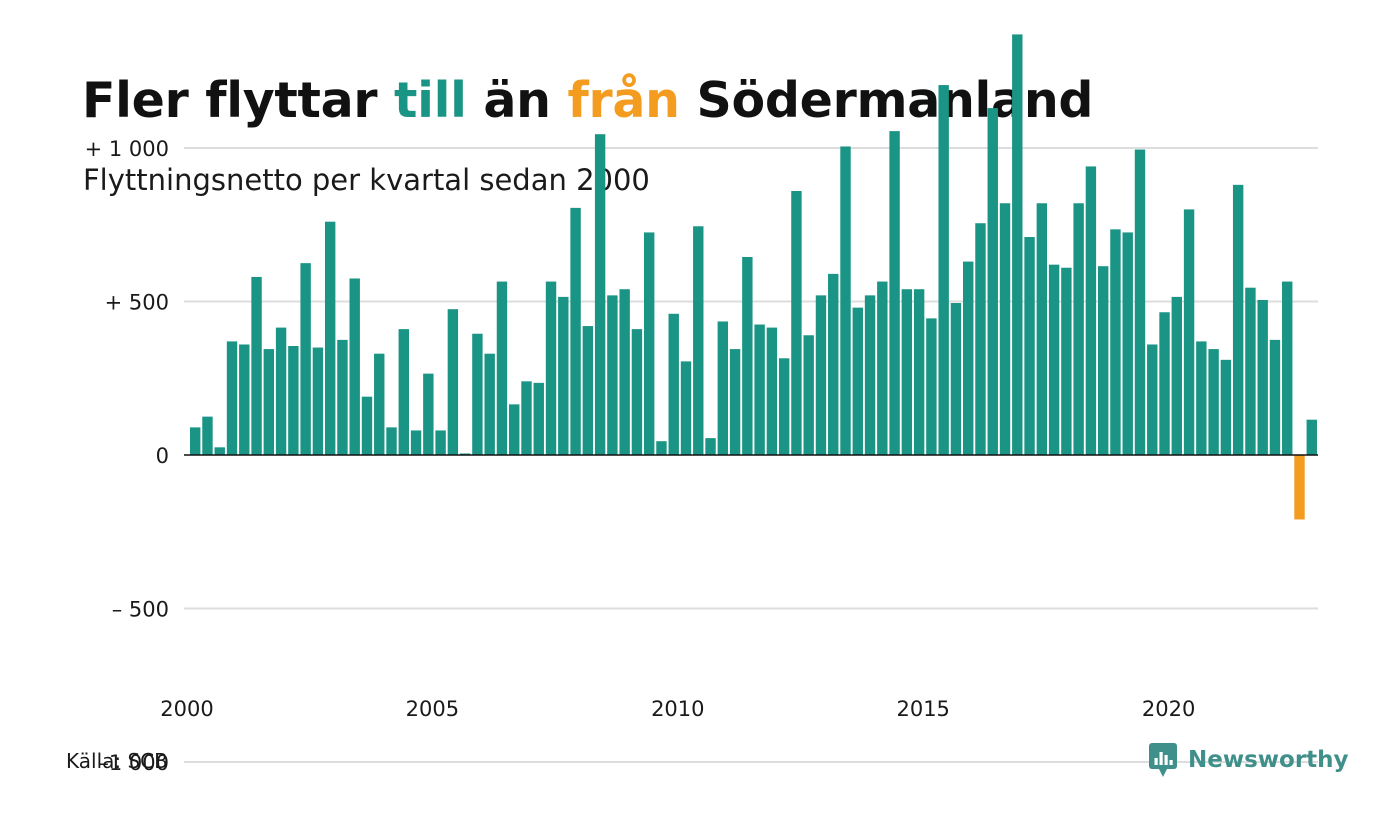 The image size is (1400, 840). I want to click on source-note: Källa: SCB, so click(117, 761).